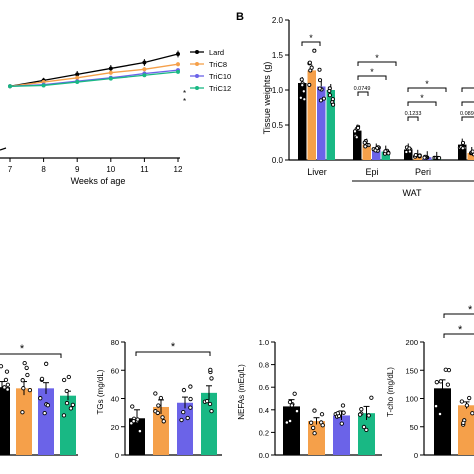 The height and width of the screenshot is (474, 474). What do you see at coordinates (10, 169) in the screenshot?
I see `panel-a-x-tick-label: 7` at bounding box center [10, 169].